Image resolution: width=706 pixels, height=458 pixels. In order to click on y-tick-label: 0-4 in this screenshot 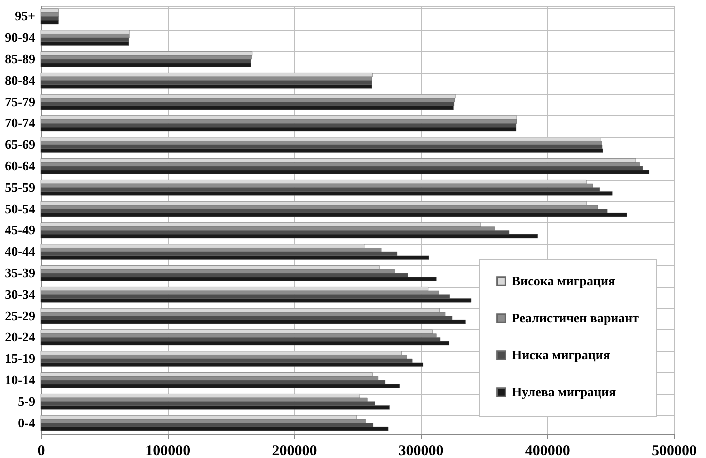, I will do `click(27, 422)`.